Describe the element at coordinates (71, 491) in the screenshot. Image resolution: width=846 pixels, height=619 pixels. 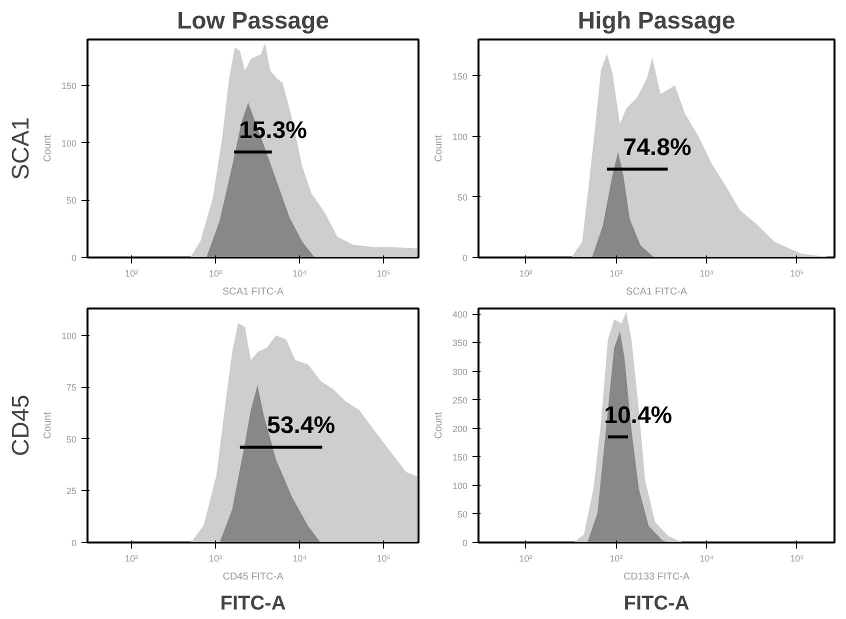
I see `y-tick-label: 25` at that location.